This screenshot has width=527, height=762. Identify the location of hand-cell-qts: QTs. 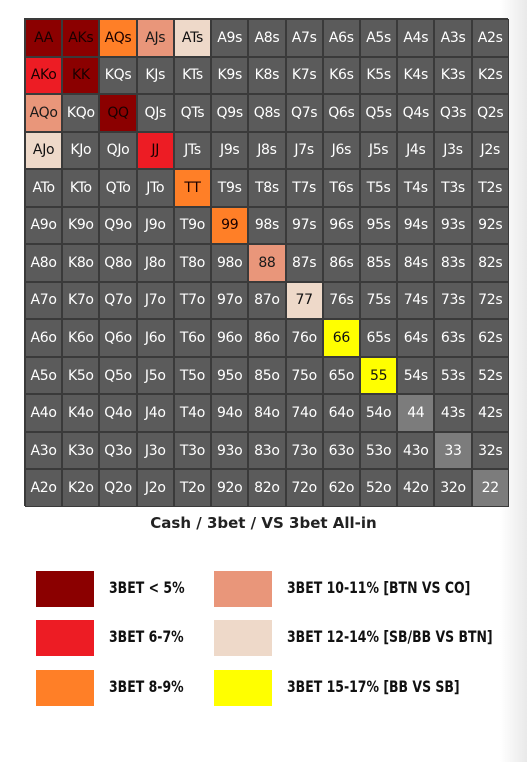
(192, 113).